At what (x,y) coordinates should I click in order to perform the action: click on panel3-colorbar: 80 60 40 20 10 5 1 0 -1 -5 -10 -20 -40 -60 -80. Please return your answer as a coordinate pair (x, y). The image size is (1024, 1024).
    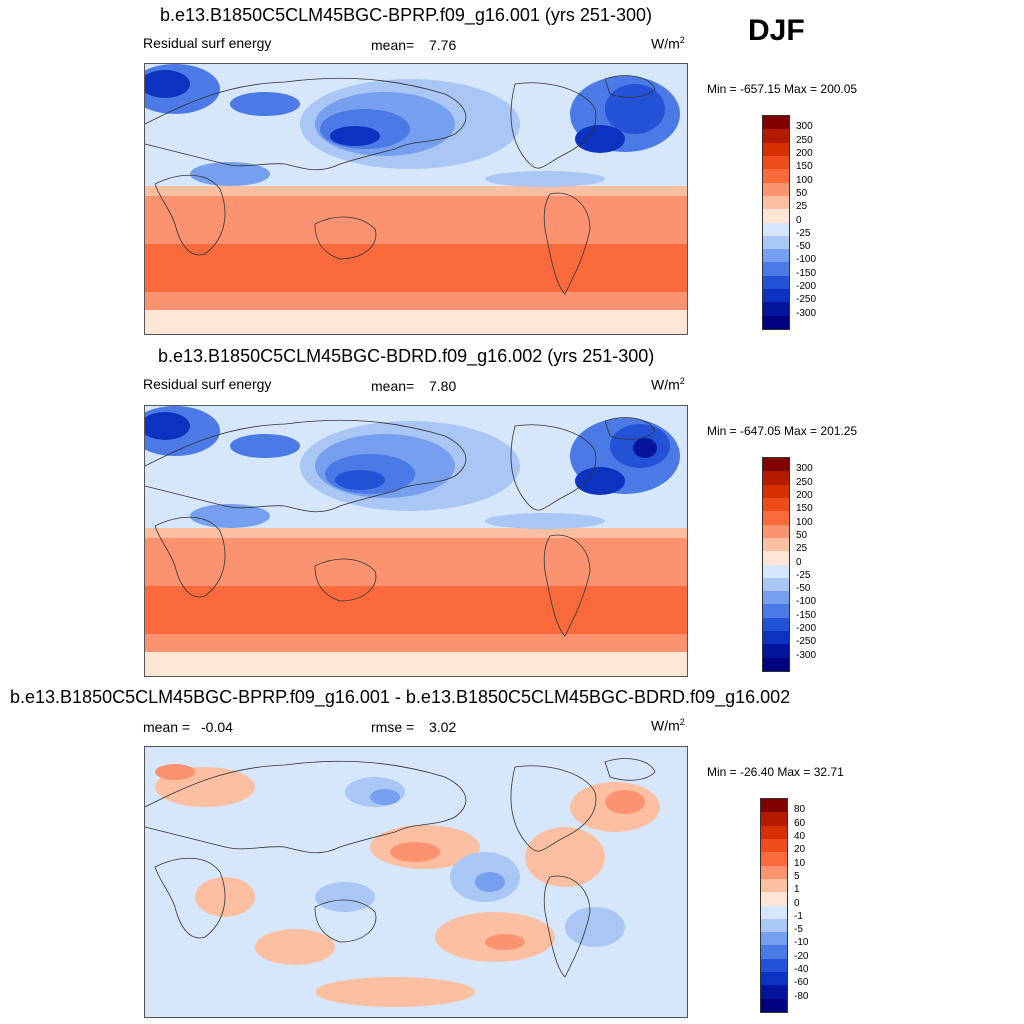
    Looking at the image, I should click on (800, 905).